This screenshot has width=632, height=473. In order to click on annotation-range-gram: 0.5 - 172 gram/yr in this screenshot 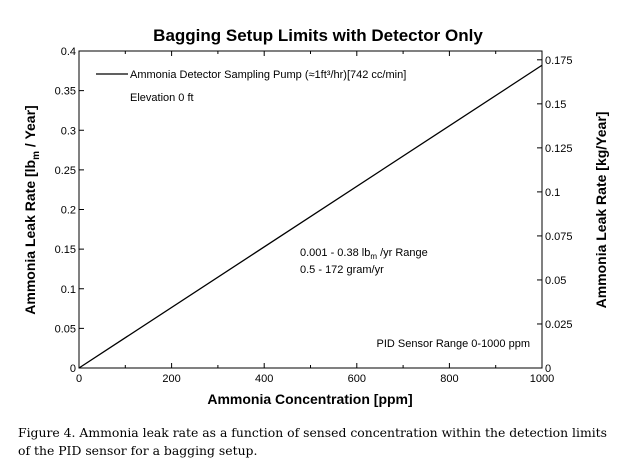, I will do `click(342, 270)`.